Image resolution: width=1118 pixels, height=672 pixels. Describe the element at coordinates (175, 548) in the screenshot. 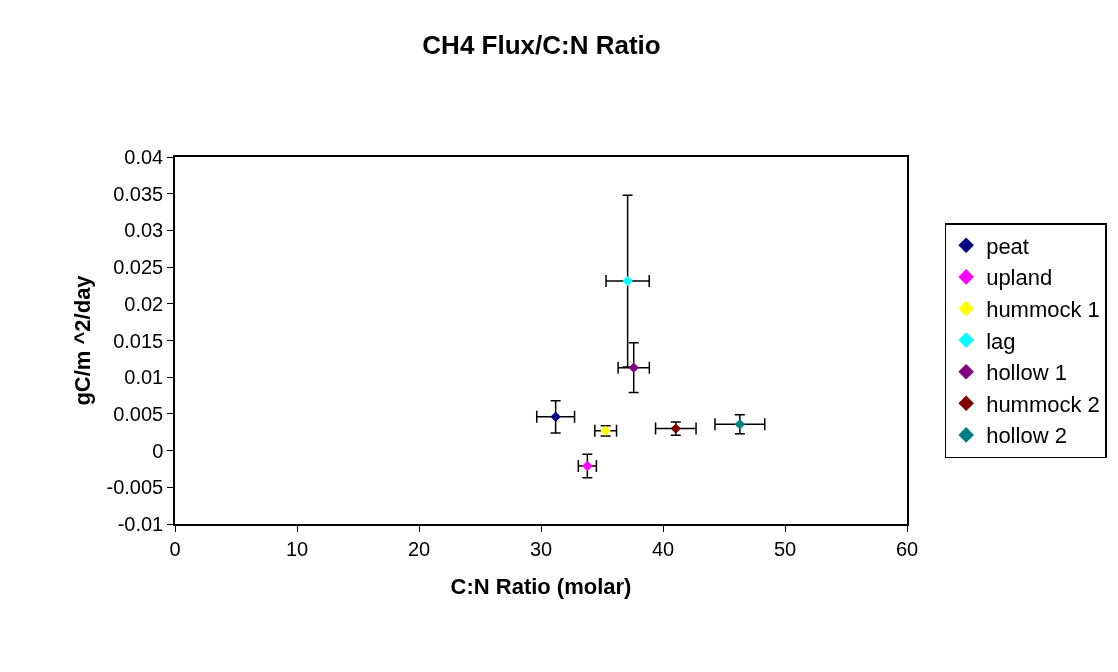

I see `x-tick-label: 0` at that location.